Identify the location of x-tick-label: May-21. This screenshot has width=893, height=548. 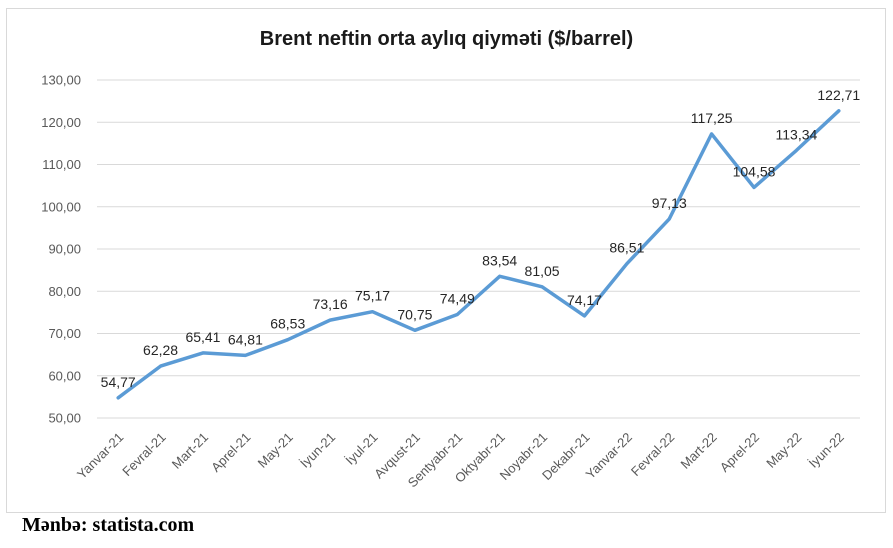
(275, 450).